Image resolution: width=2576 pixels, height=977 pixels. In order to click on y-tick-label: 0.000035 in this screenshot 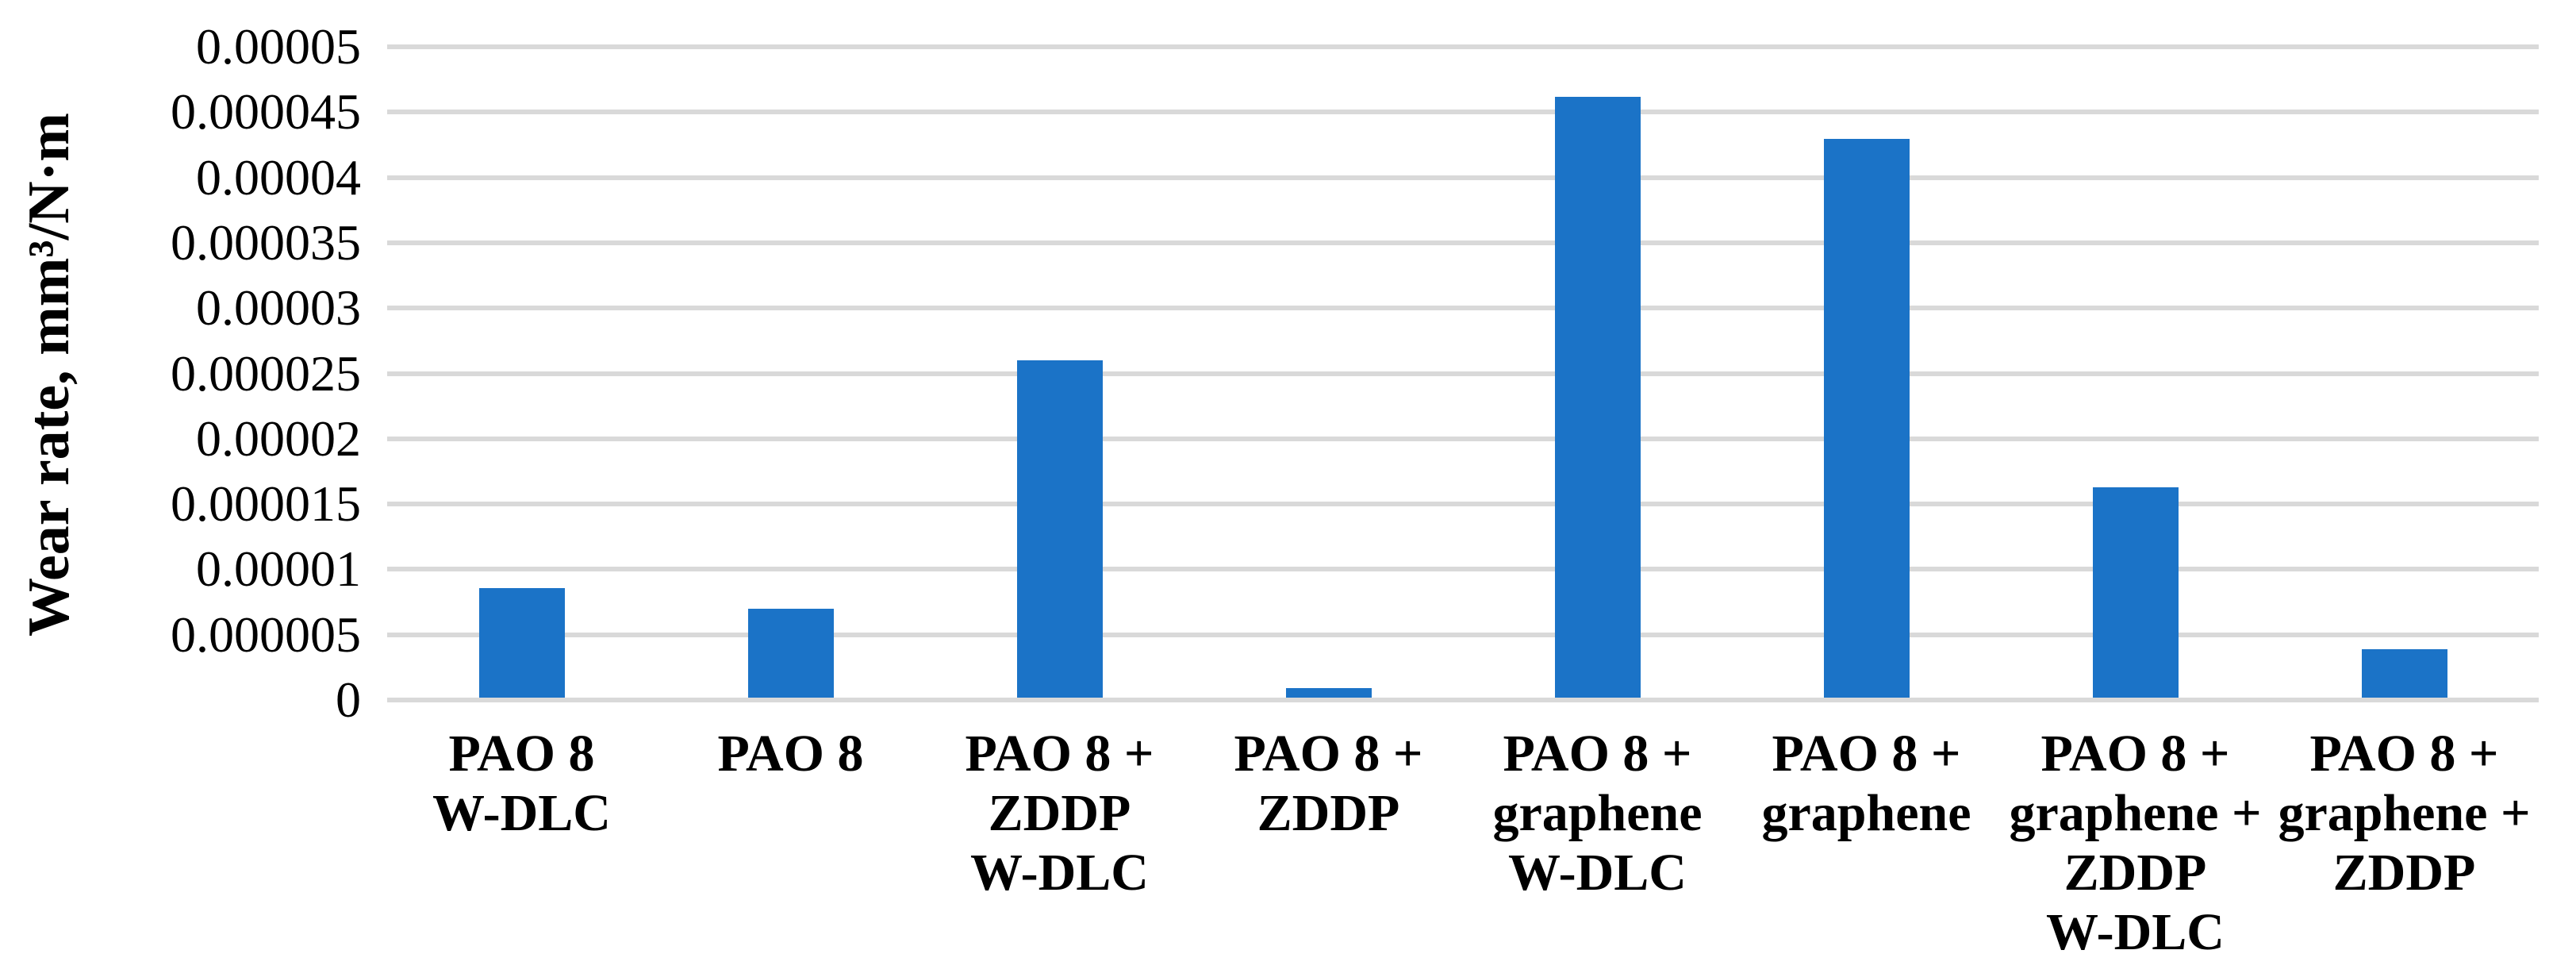, I will do `click(266, 242)`.